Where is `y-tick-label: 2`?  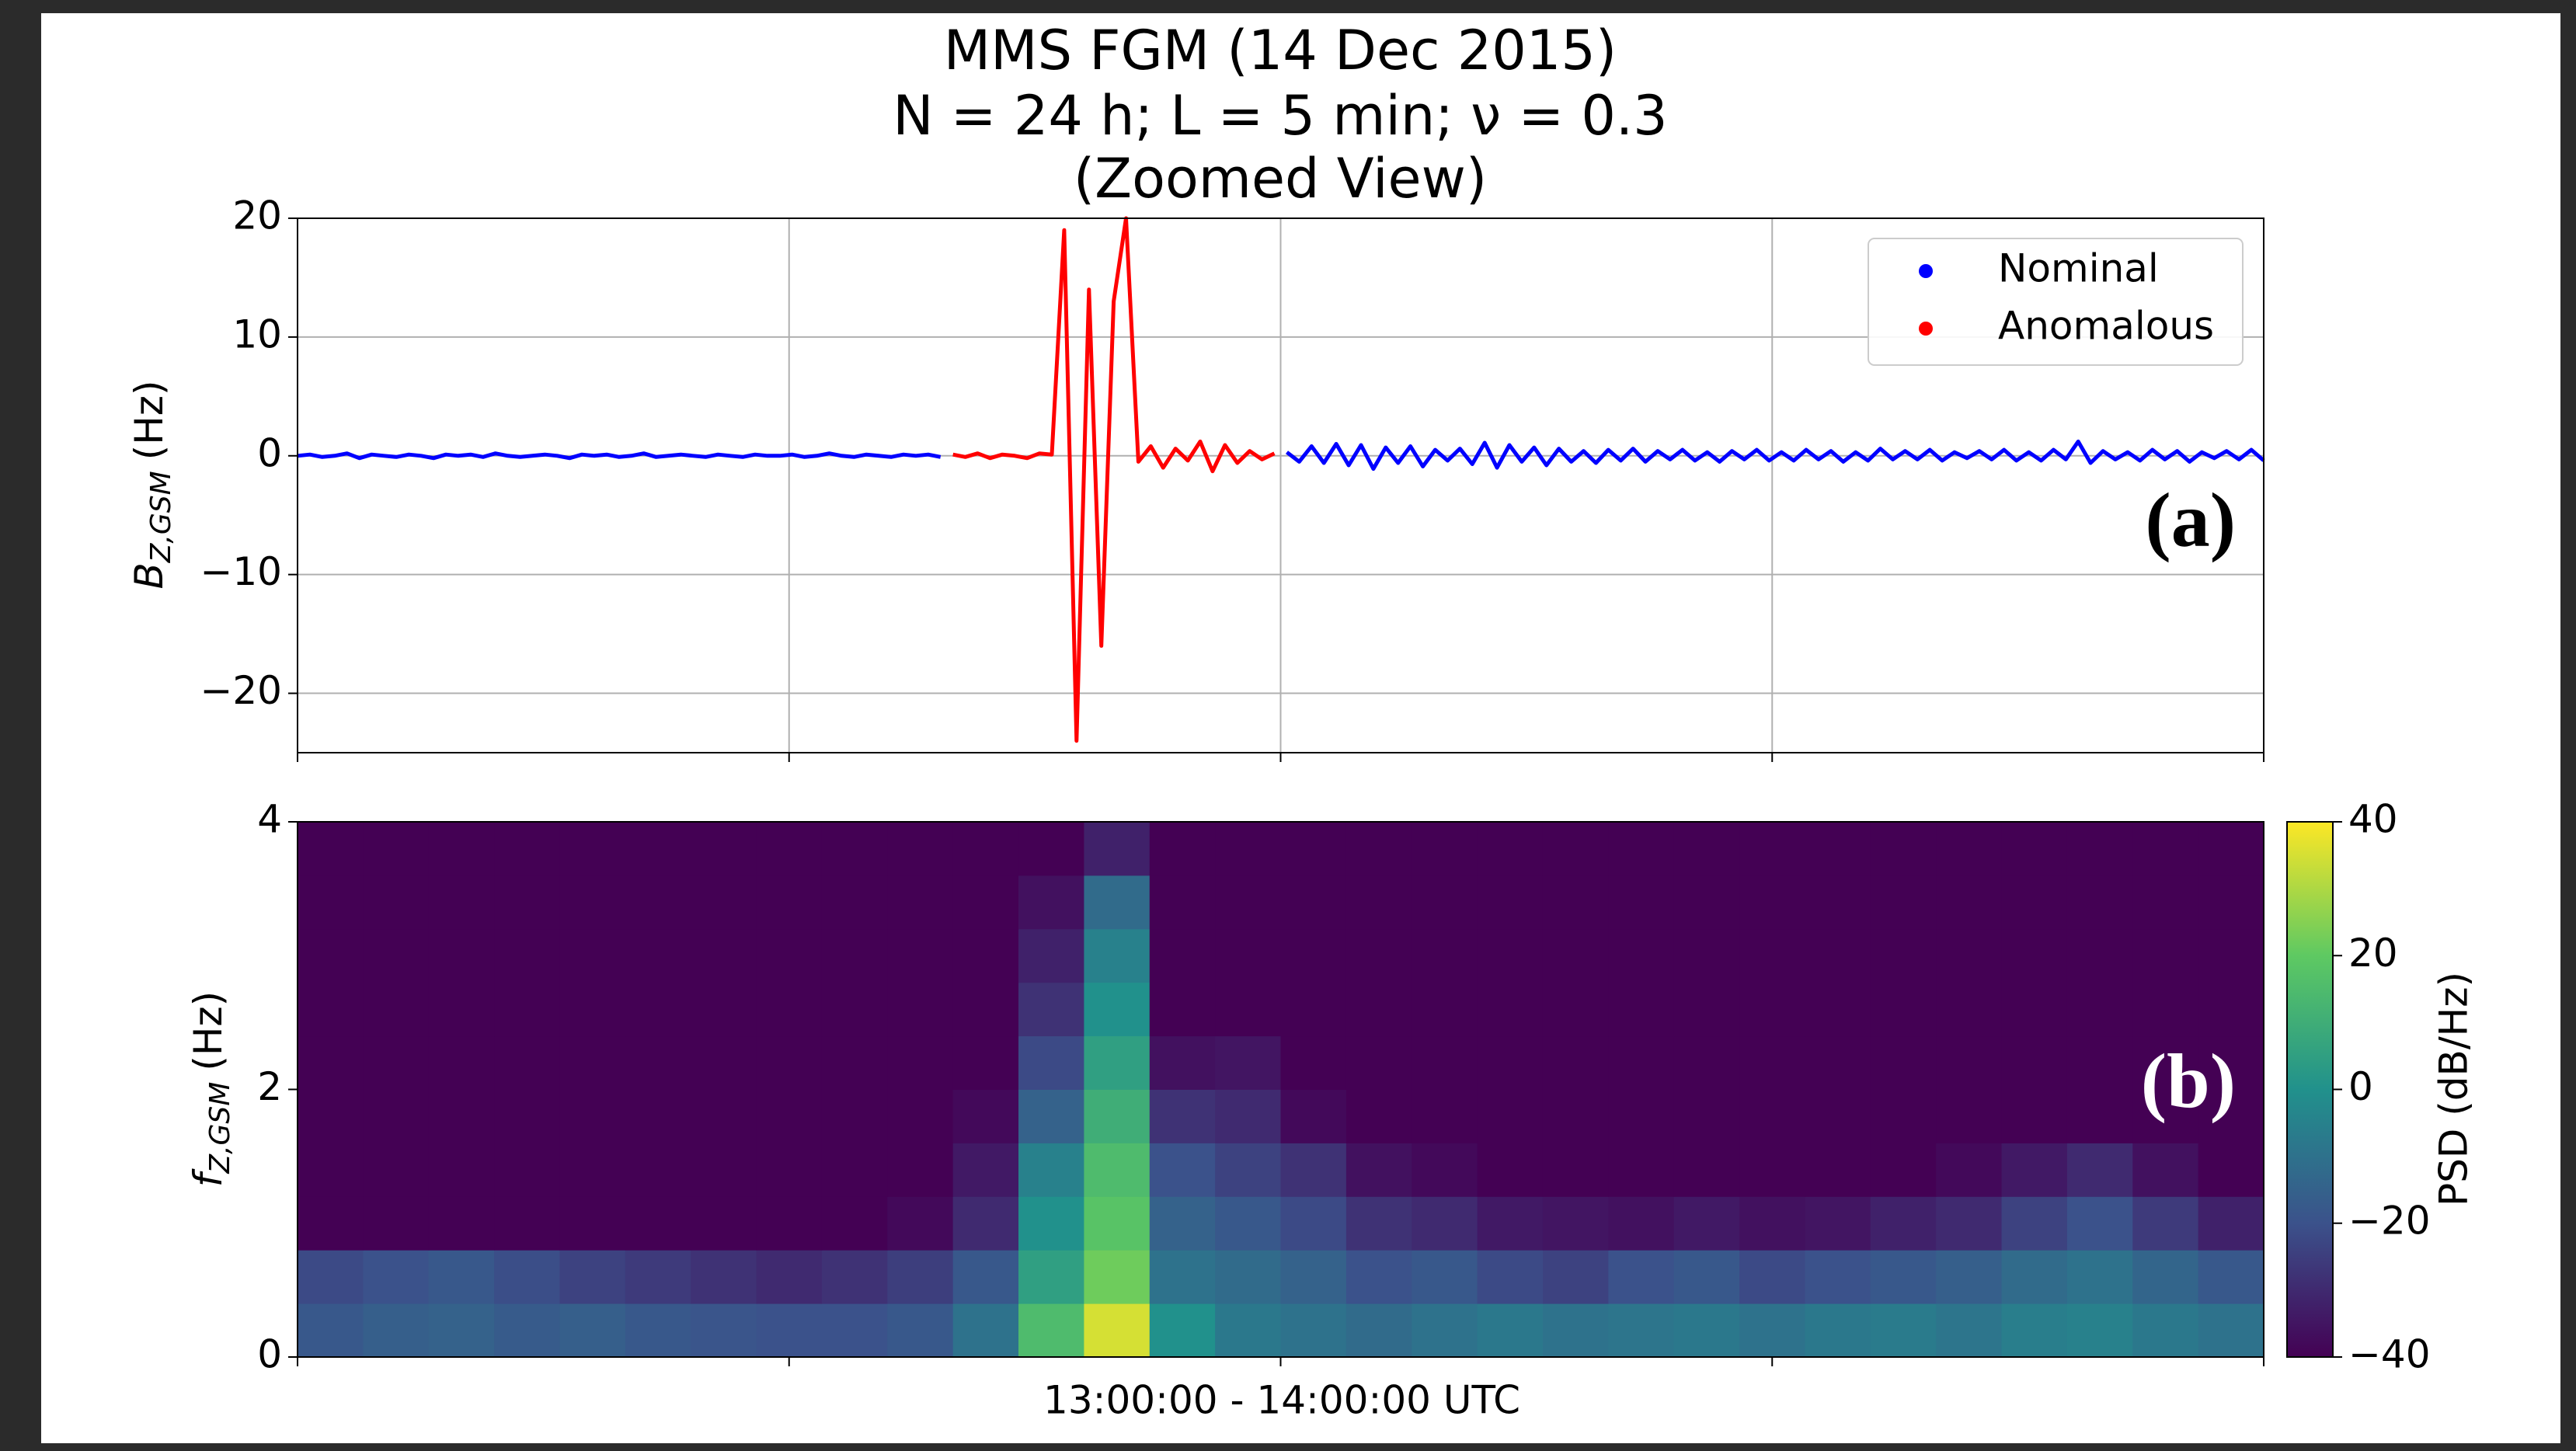
y-tick-label: 2 is located at coordinates (269, 1086).